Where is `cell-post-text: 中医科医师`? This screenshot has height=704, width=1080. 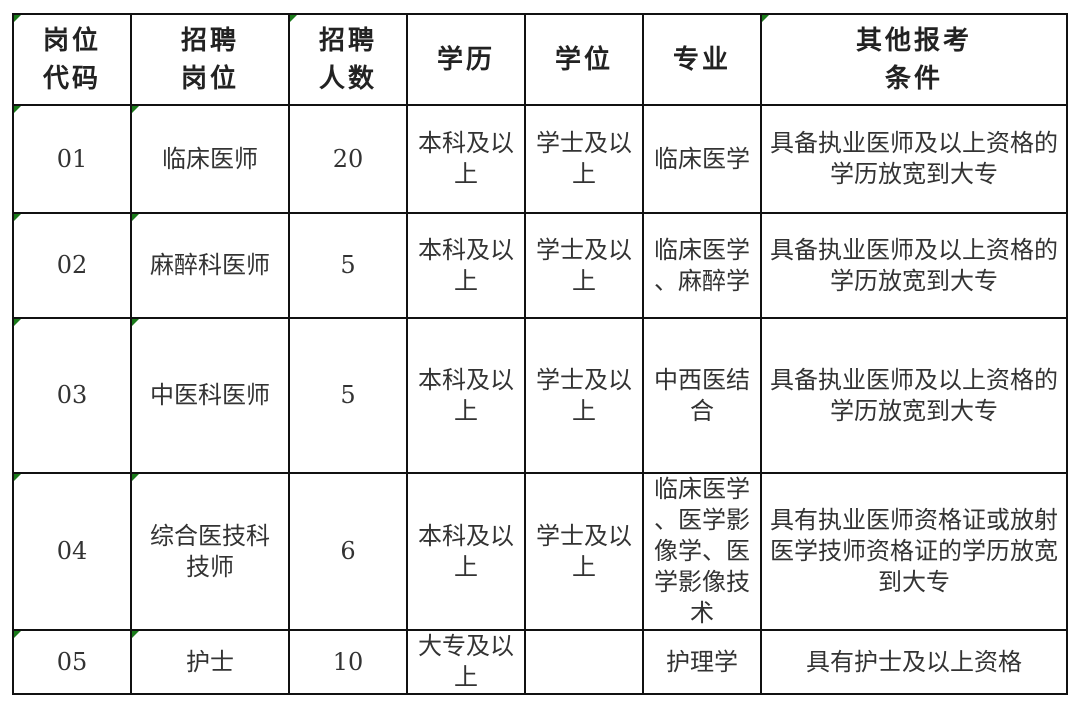
cell-post-text: 中医科医师 is located at coordinates (210, 395).